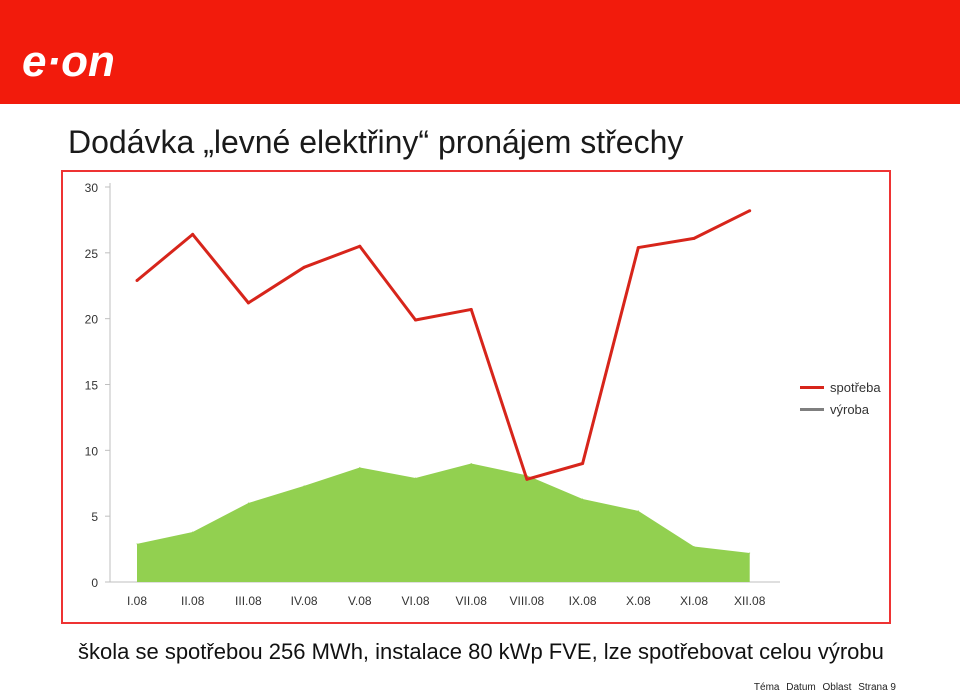  What do you see at coordinates (92, 386) in the screenshot?
I see `y-tick-label: 15` at bounding box center [92, 386].